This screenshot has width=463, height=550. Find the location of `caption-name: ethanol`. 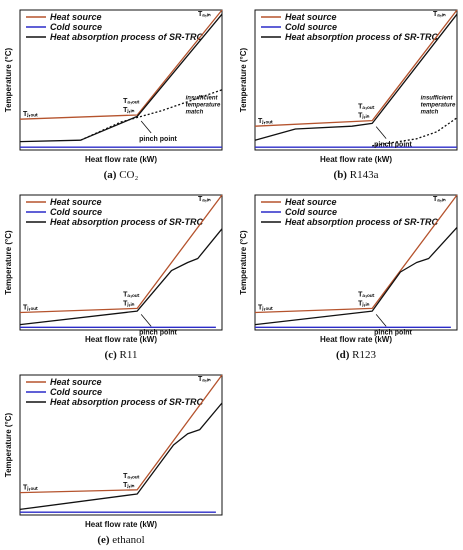

caption-name: ethanol is located at coordinates (128, 540).